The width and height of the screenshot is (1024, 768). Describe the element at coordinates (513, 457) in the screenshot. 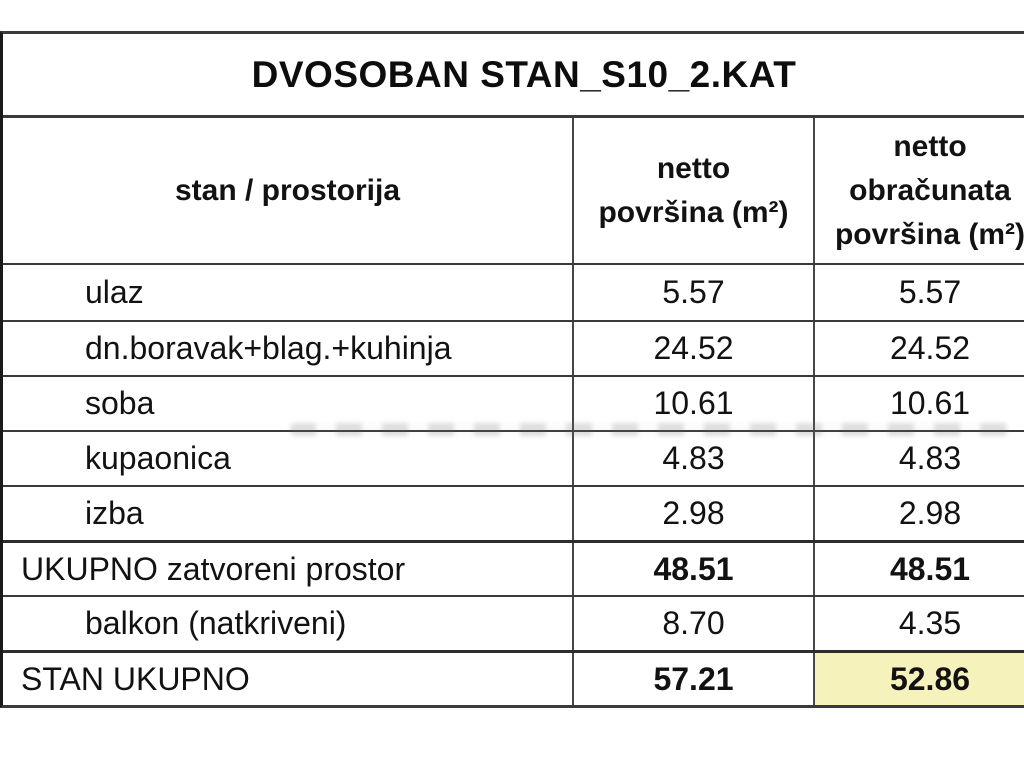

I see `table-row: kupaonica 4.83 4.83` at that location.